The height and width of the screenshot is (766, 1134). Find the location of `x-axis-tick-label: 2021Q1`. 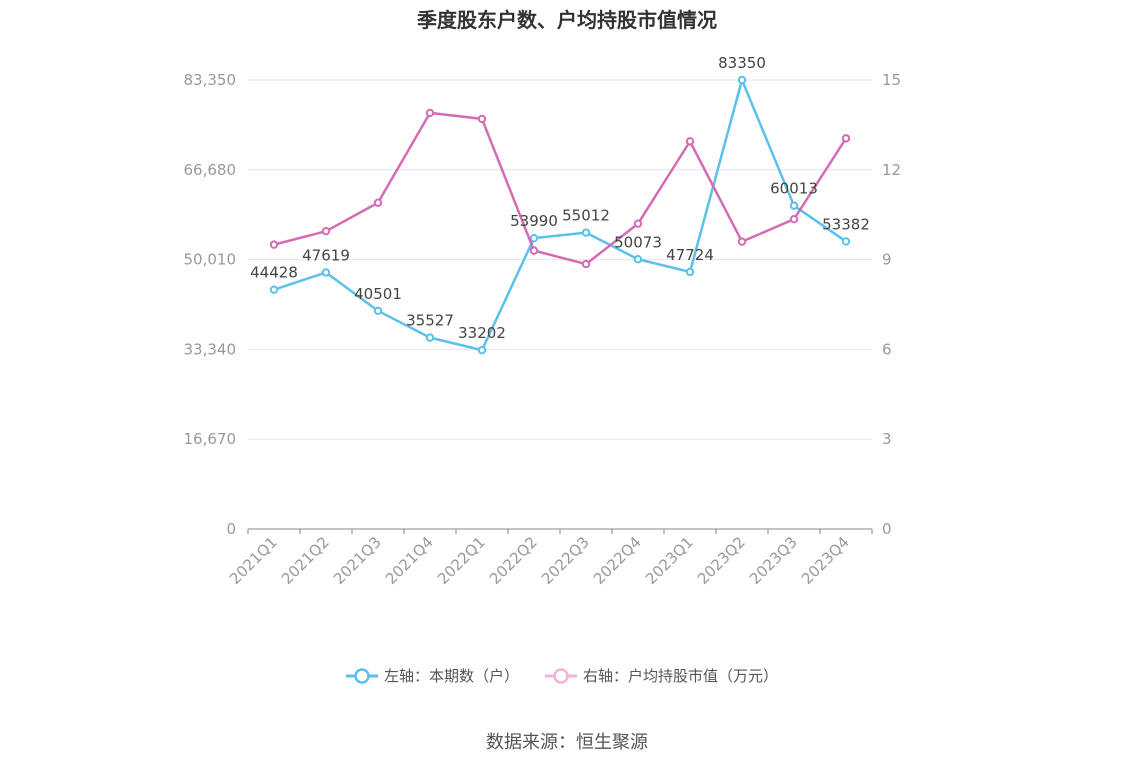

x-axis-tick-label: 2021Q1 is located at coordinates (253, 560).